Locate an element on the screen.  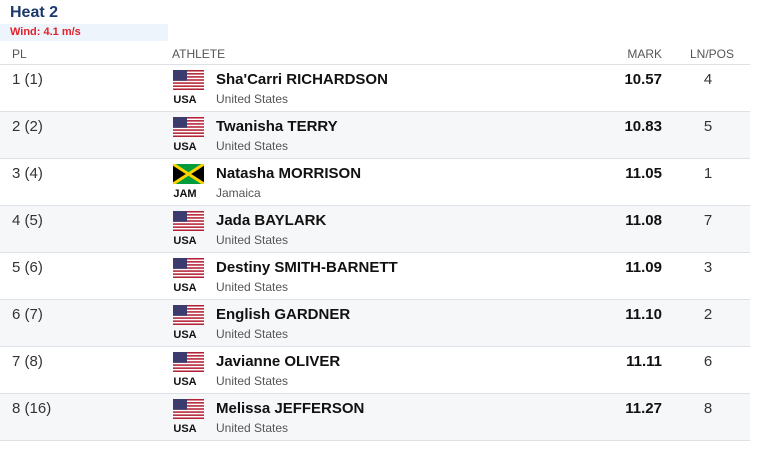
place: 3 (4) is located at coordinates (27, 173).